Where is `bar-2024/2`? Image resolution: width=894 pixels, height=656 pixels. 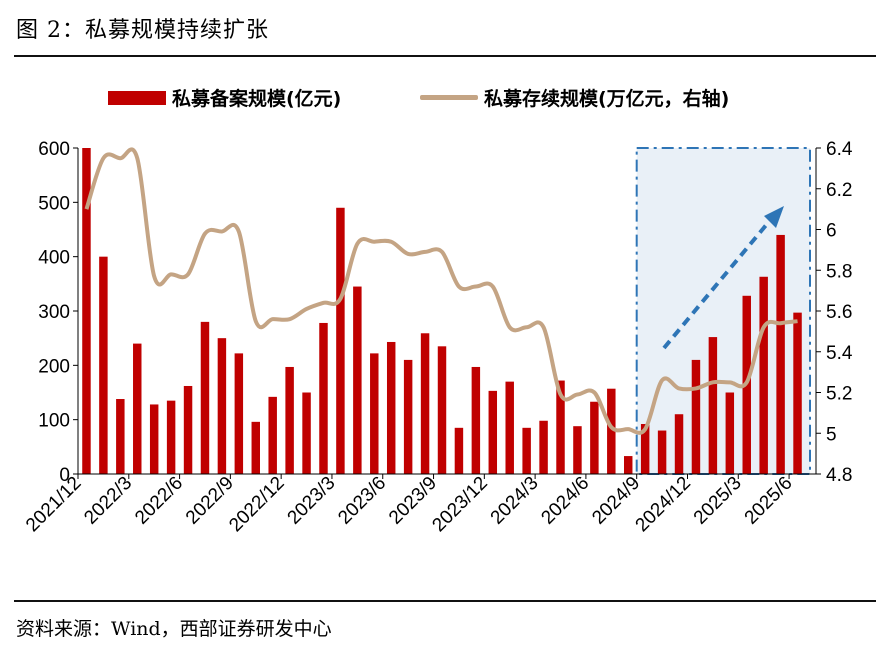 bar-2024/2 is located at coordinates (526, 450).